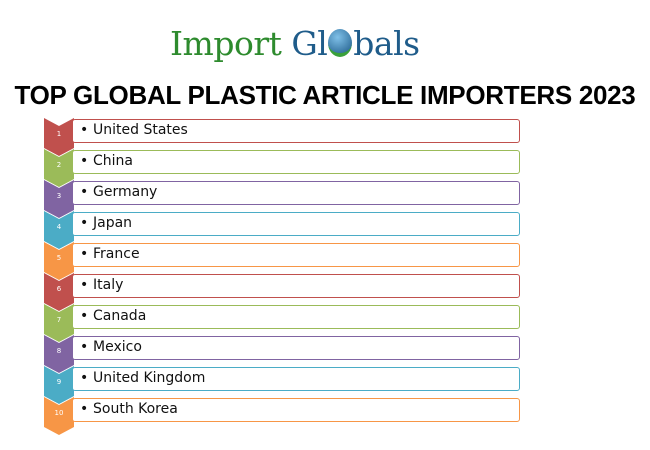 This screenshot has width=650, height=450. I want to click on item-box: South Korea, so click(296, 410).